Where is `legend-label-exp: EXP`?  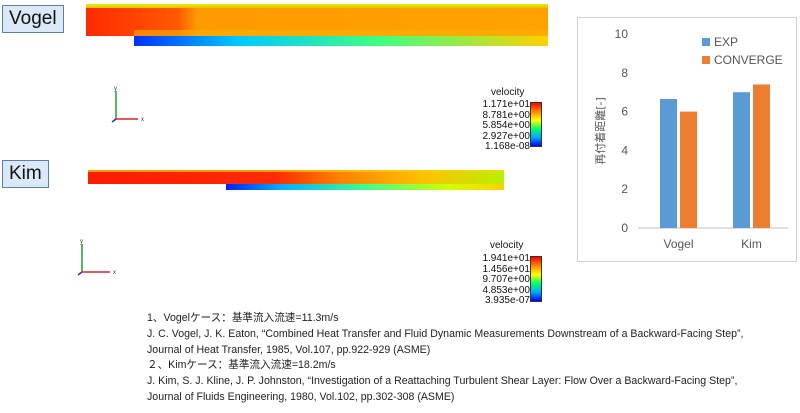 legend-label-exp: EXP is located at coordinates (726, 42).